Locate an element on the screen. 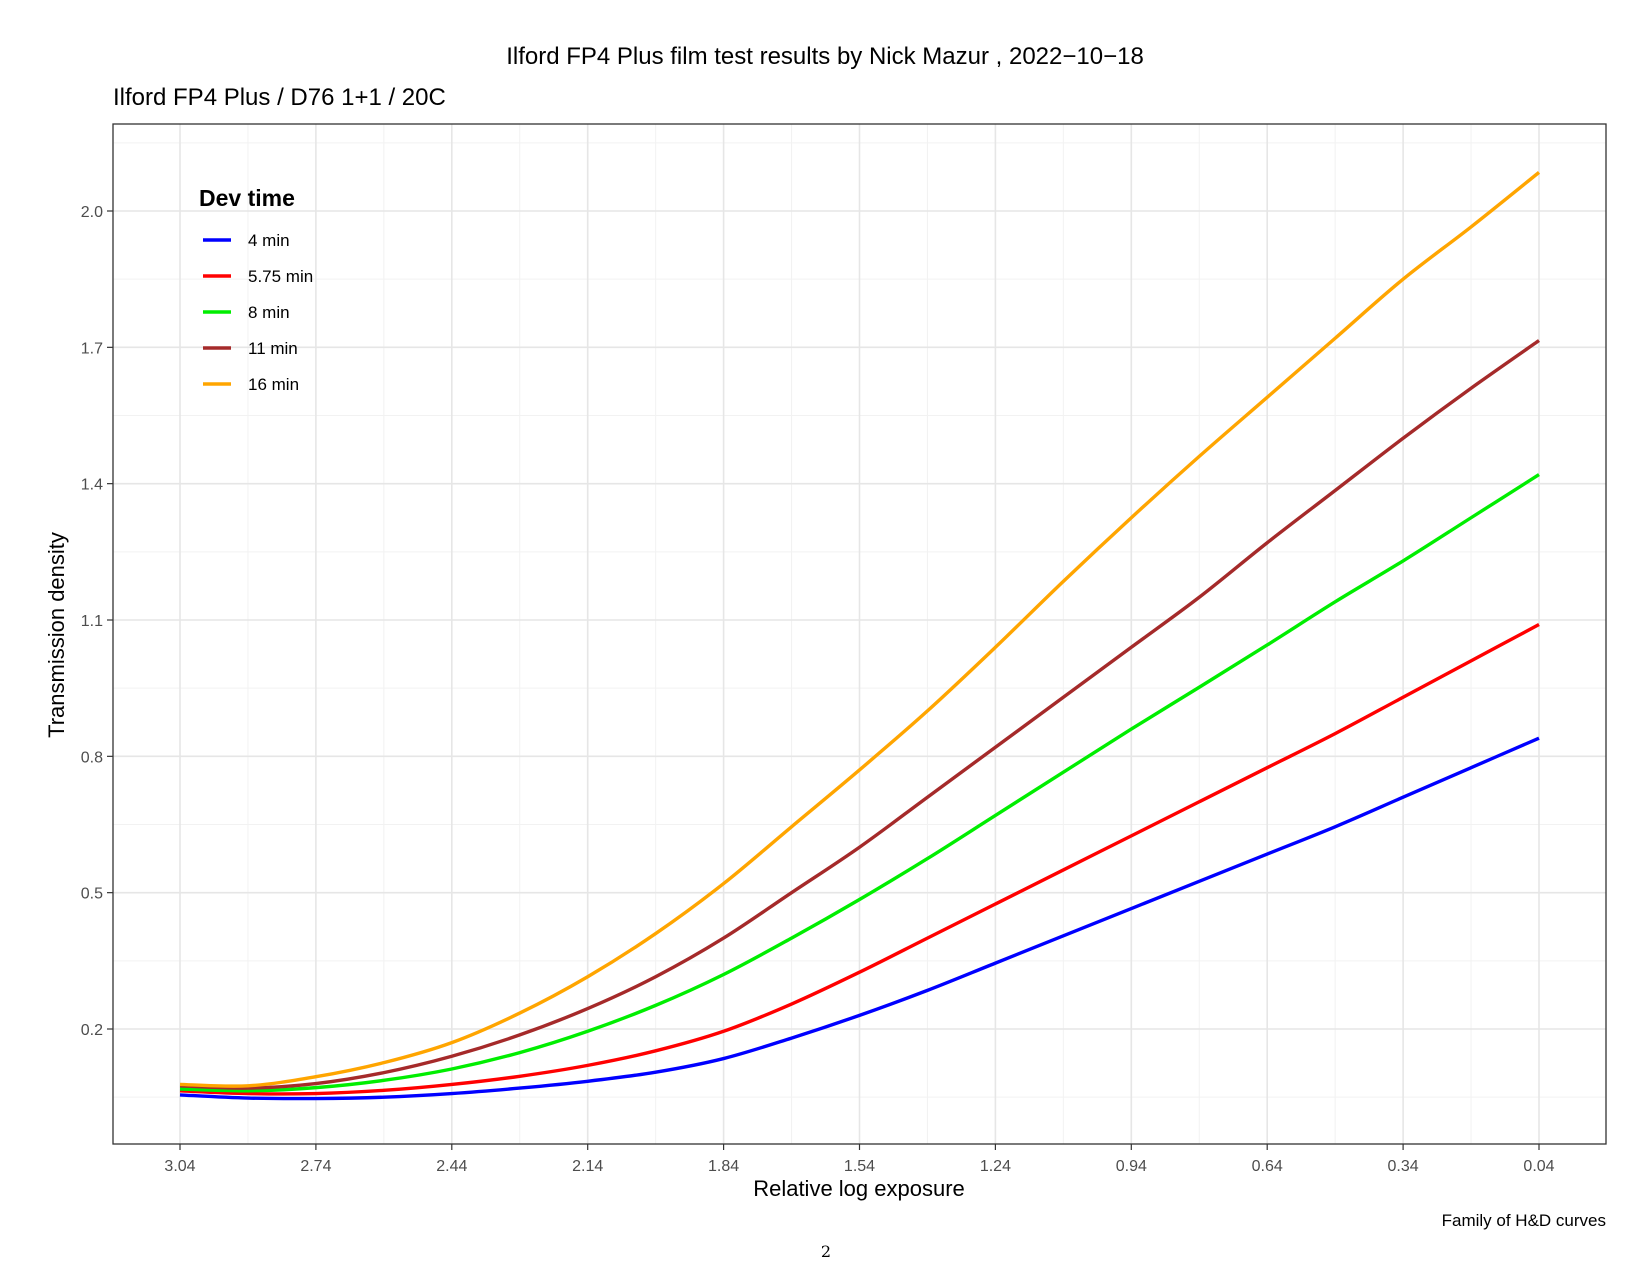  legend: Dev time 4 min 5.75 min 8 min 11 min 16 min is located at coordinates (256, 289).